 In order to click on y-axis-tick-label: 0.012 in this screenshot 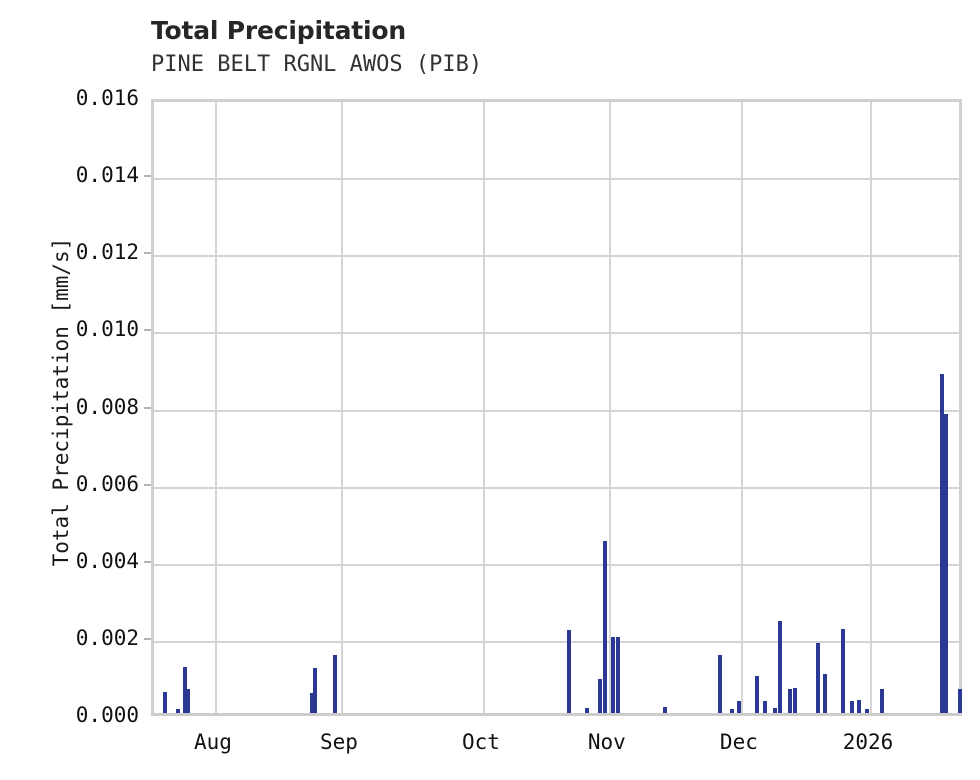, I will do `click(107, 252)`.